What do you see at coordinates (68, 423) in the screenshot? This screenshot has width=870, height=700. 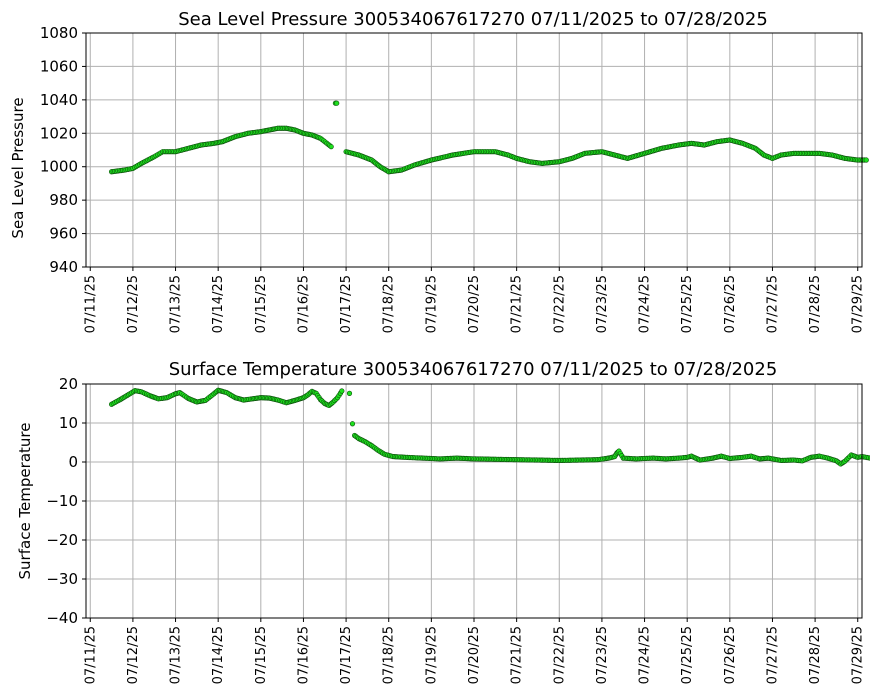 I see `y-tick-label: 10` at bounding box center [68, 423].